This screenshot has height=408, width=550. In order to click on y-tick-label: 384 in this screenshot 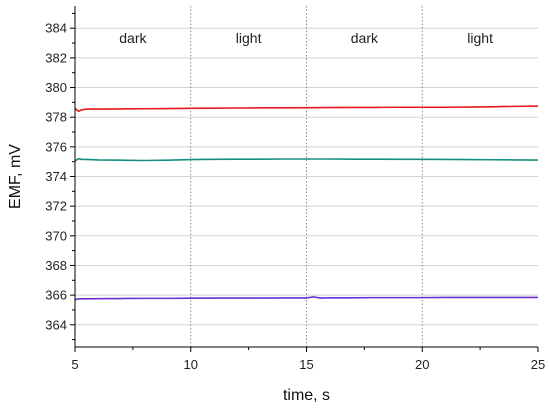, I will do `click(56, 28)`.